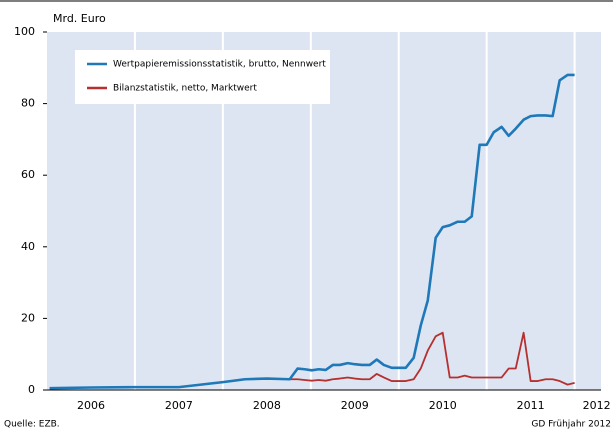  I want to click on footer: GD Frühjahr 2012, so click(571, 425).